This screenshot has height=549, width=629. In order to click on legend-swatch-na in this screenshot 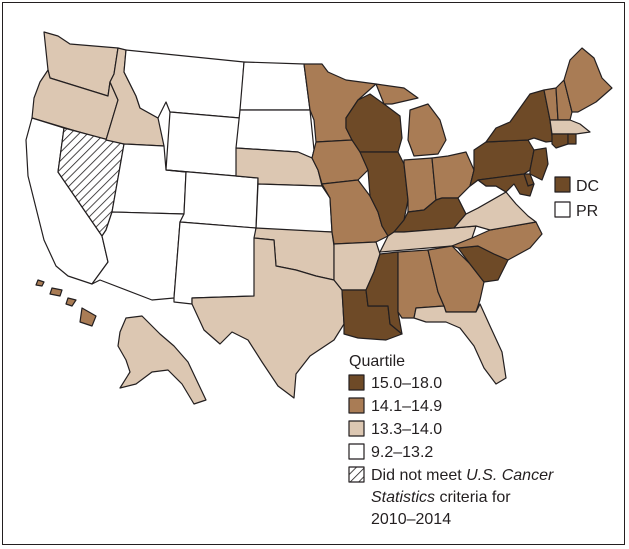, I will do `click(356, 474)`.